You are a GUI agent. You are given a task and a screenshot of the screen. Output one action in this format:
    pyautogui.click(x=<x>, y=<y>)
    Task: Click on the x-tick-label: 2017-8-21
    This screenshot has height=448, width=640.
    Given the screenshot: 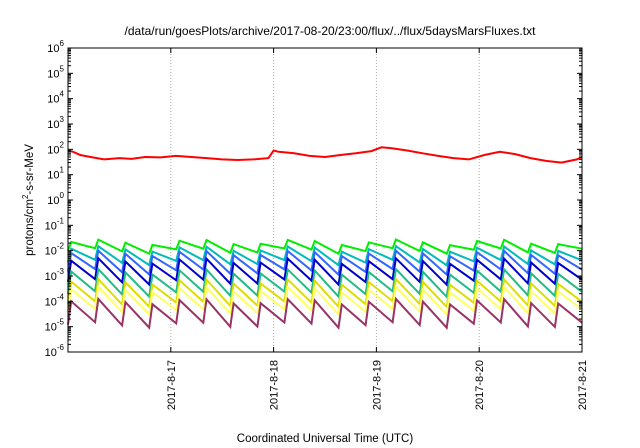 What is the action you would take?
    pyautogui.click(x=583, y=385)
    